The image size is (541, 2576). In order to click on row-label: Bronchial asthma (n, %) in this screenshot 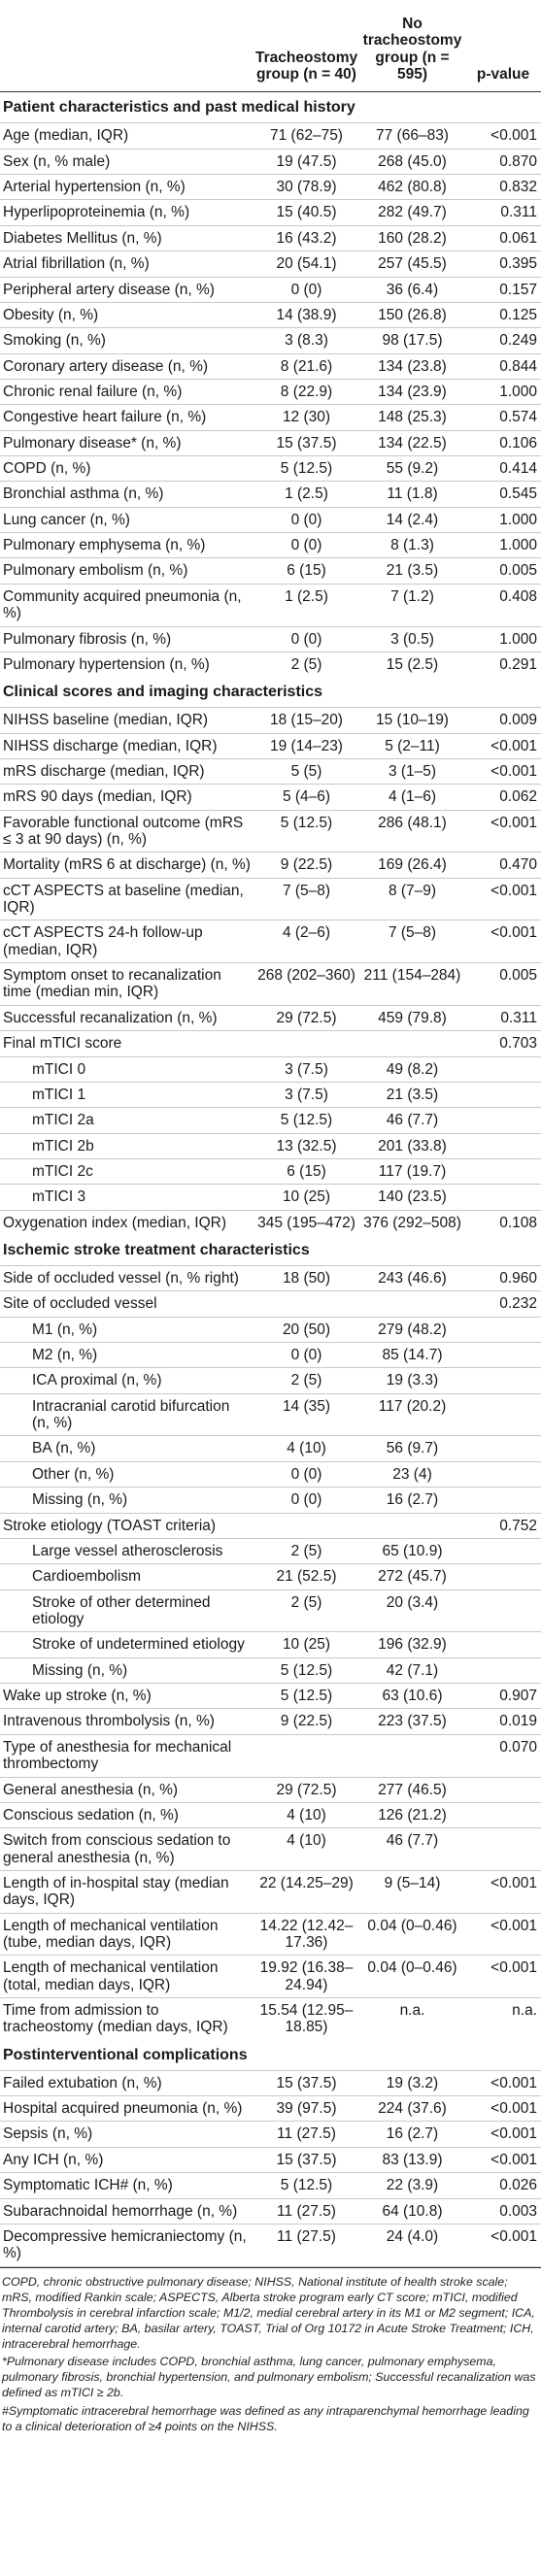, I will do `click(83, 494)`.